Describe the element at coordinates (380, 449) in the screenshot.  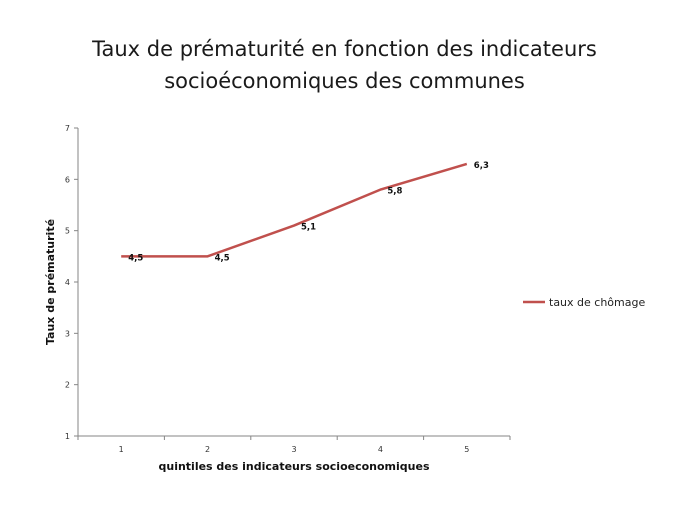
I see `x-tick-label: 4` at that location.